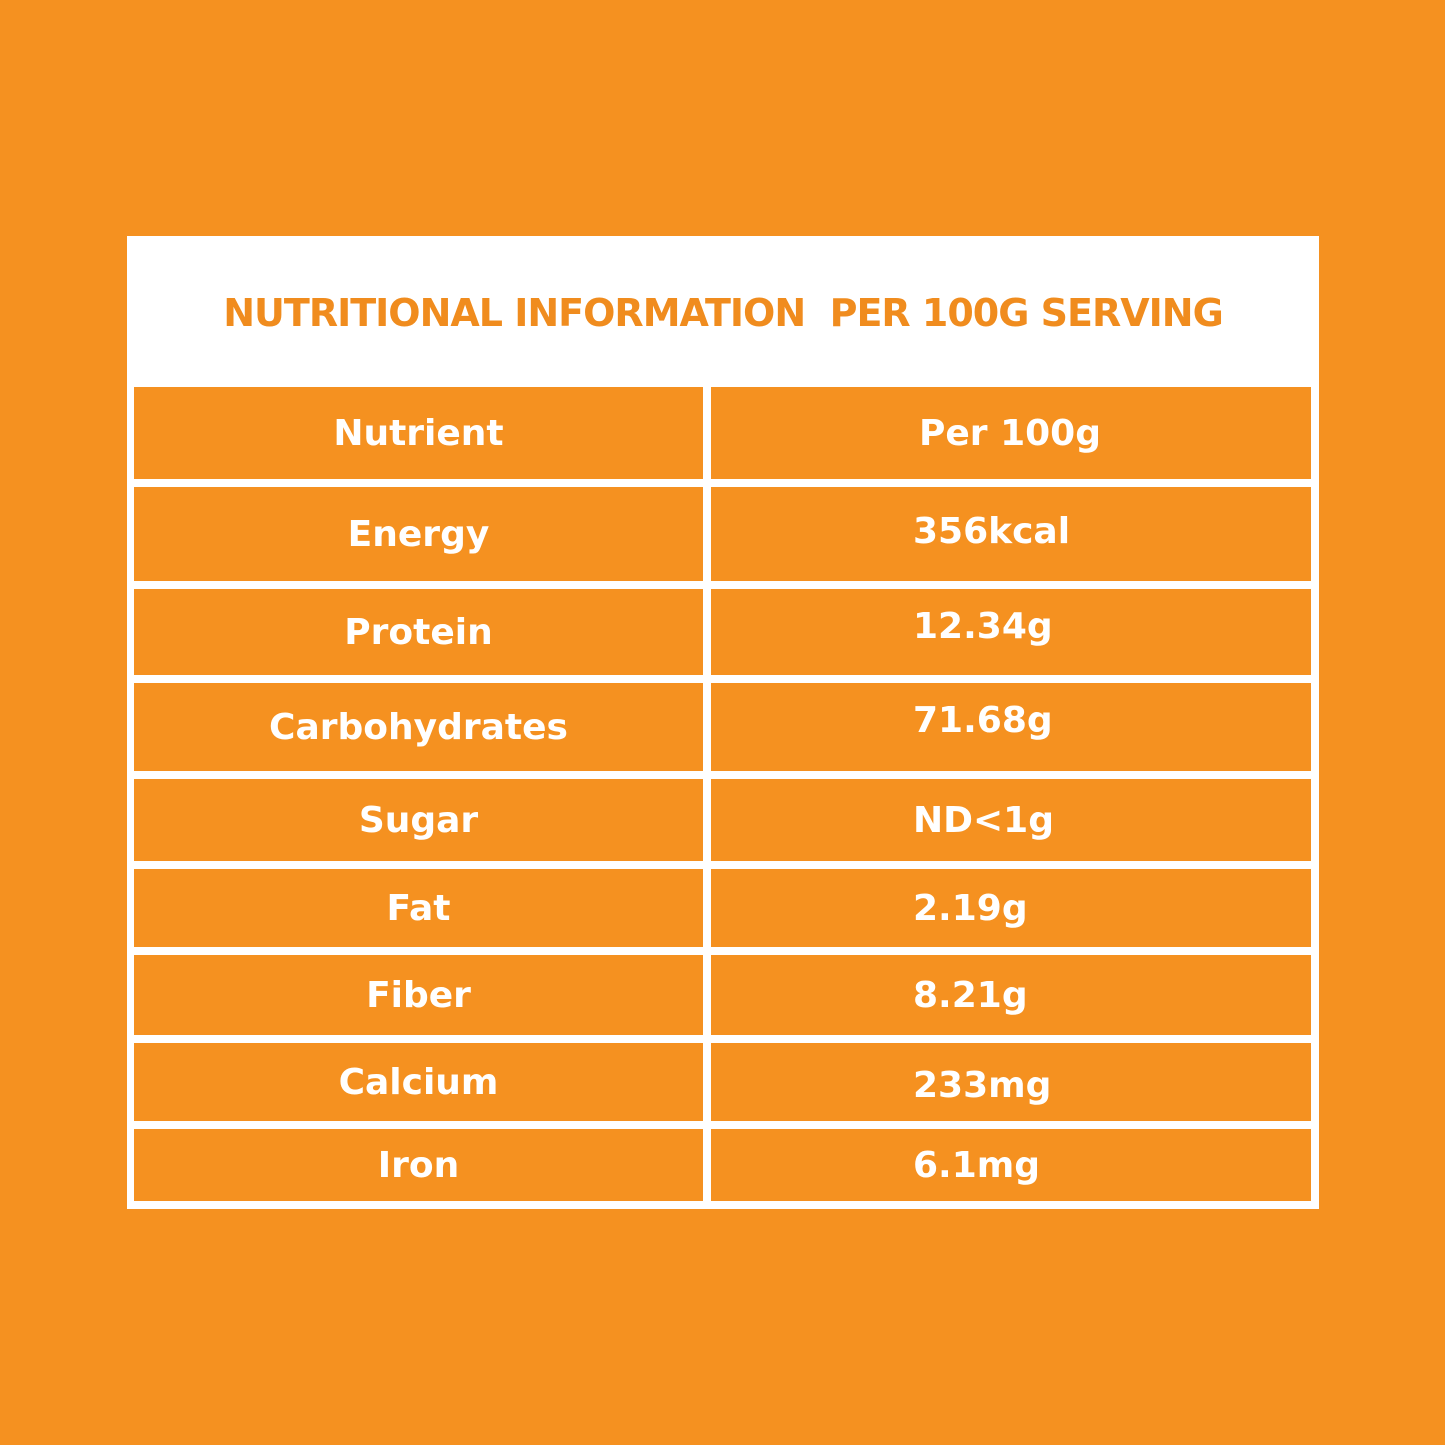 This screenshot has width=1445, height=1445. Describe the element at coordinates (418, 534) in the screenshot. I see `table-row-nutrient: Energy` at that location.